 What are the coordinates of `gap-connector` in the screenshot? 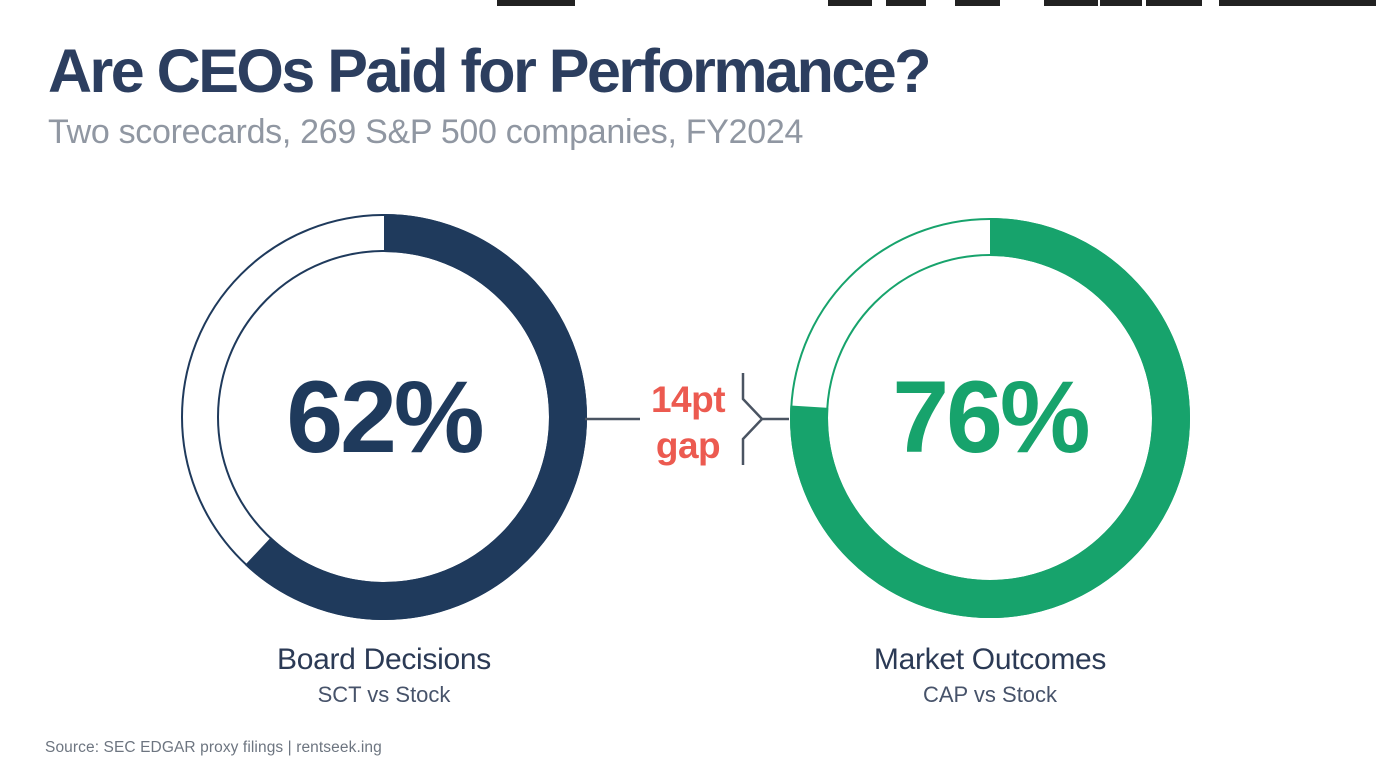 It's located at (687, 419).